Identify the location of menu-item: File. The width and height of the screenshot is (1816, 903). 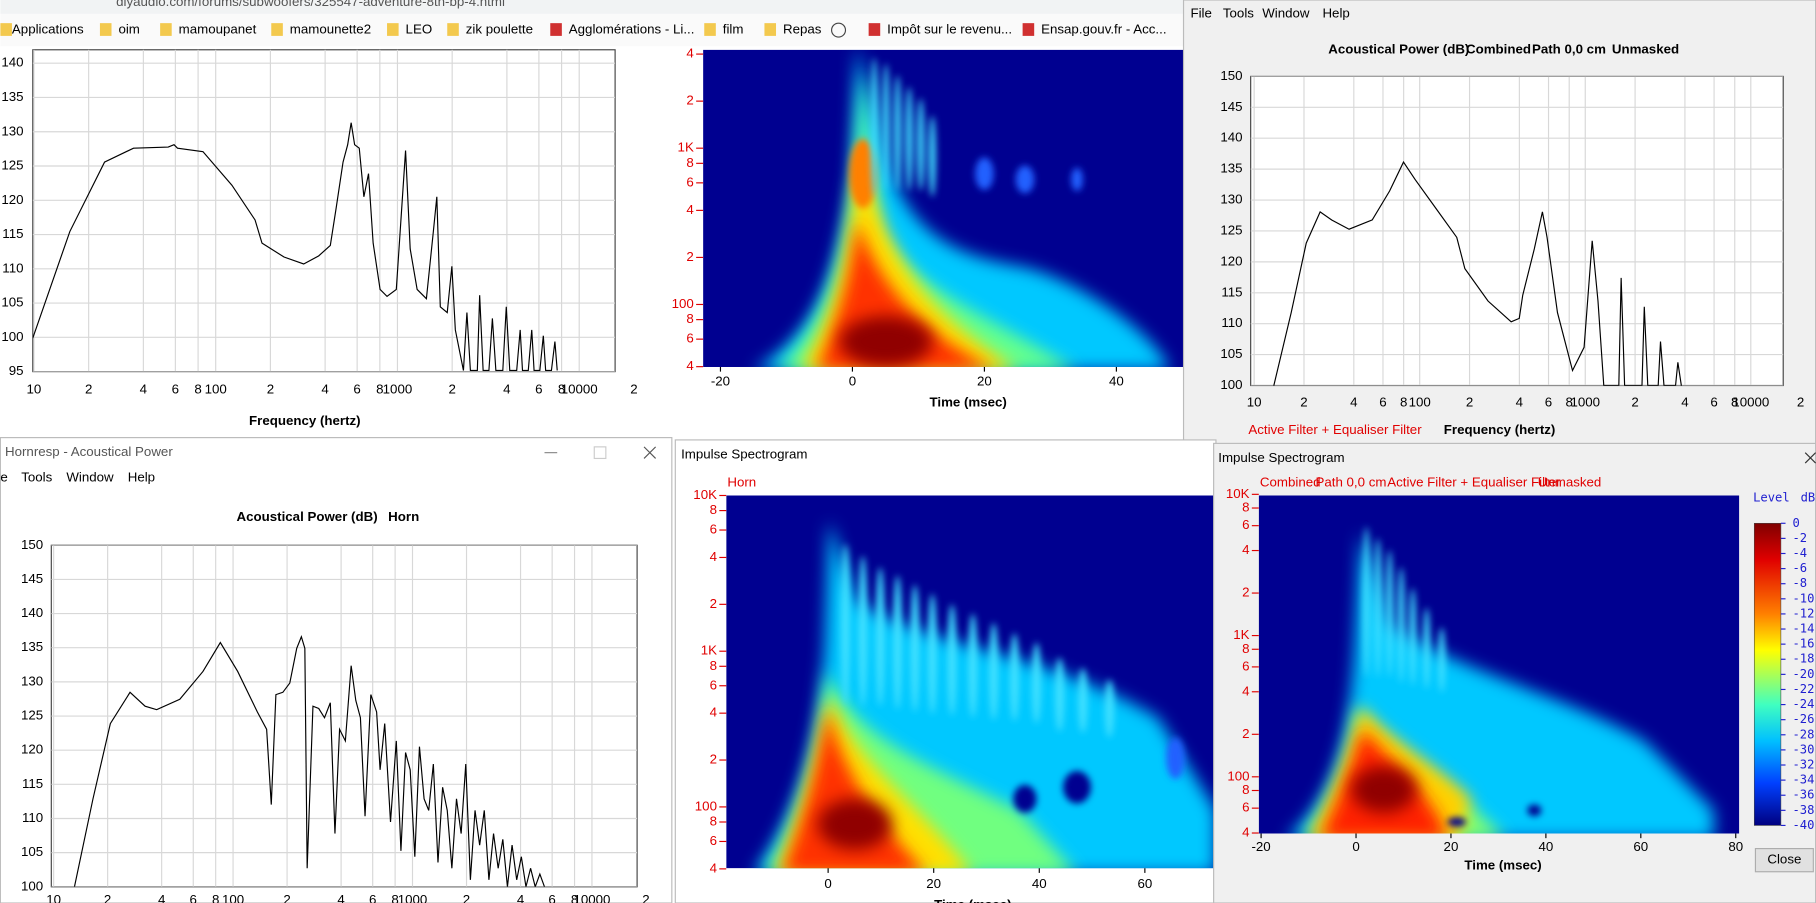
(1200, 12).